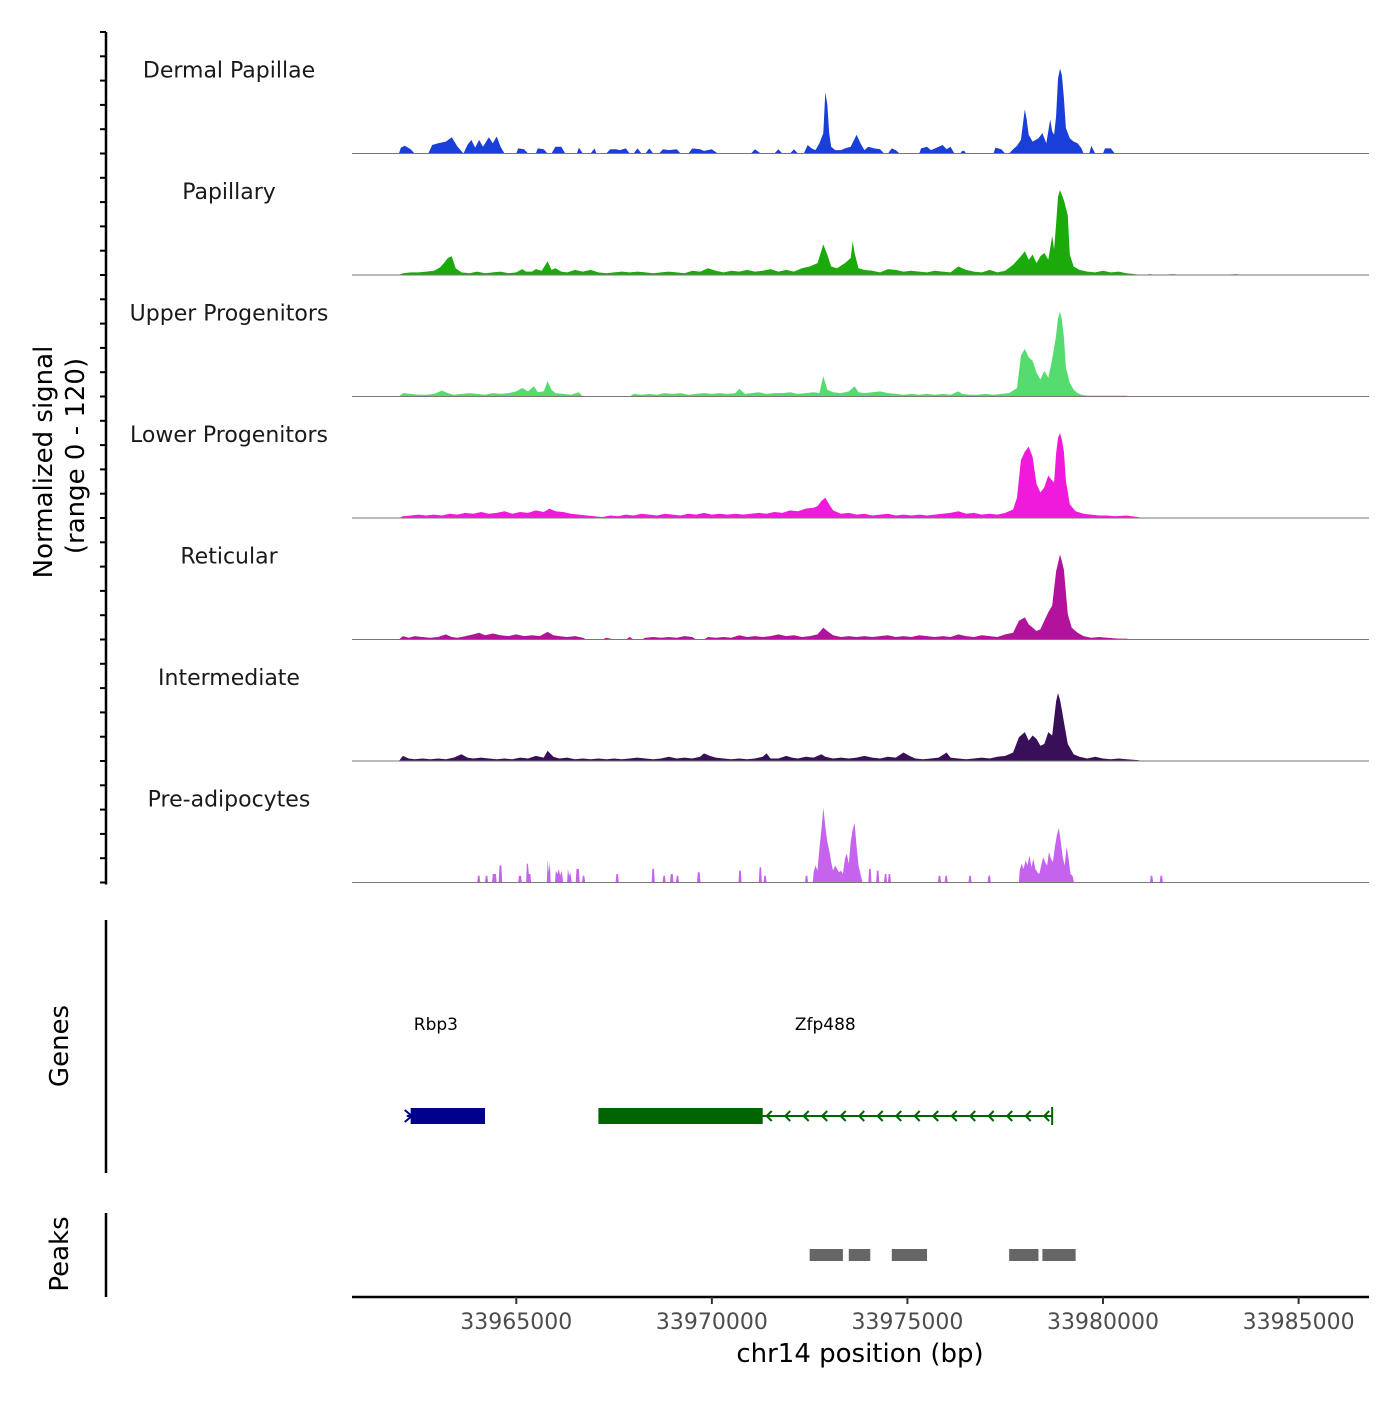 The image size is (1400, 1405). Describe the element at coordinates (907, 1322) in the screenshot. I see `x-tick-label: 33975000` at that location.